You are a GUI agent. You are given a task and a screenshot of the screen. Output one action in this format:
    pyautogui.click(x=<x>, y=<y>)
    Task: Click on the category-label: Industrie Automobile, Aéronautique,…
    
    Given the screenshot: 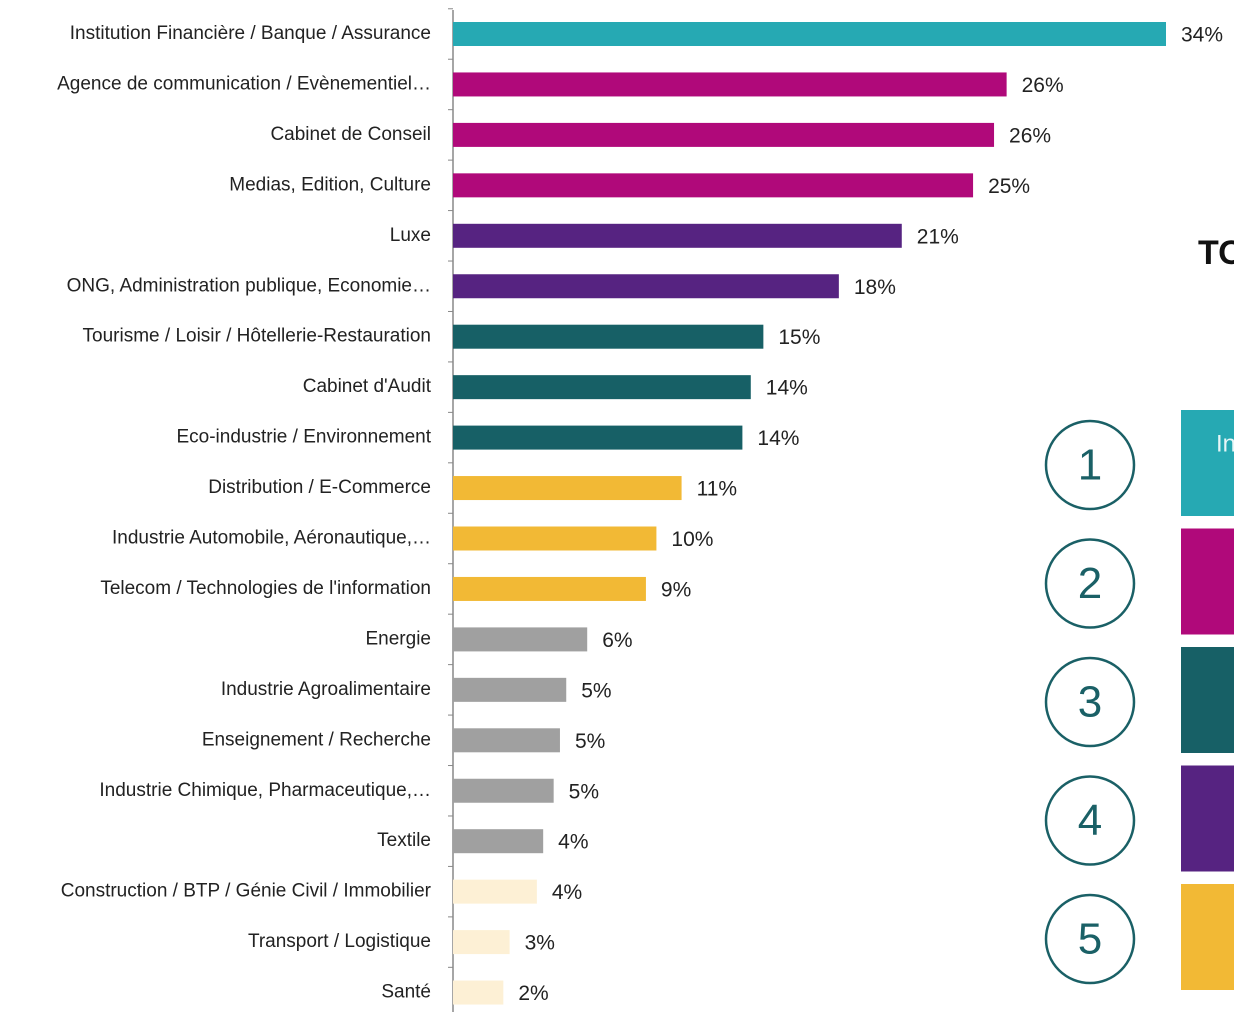 What is the action you would take?
    pyautogui.click(x=271, y=538)
    